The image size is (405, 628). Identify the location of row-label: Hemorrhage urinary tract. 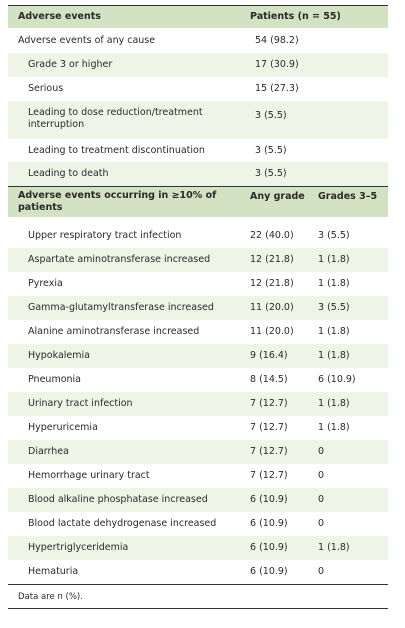
(89, 475).